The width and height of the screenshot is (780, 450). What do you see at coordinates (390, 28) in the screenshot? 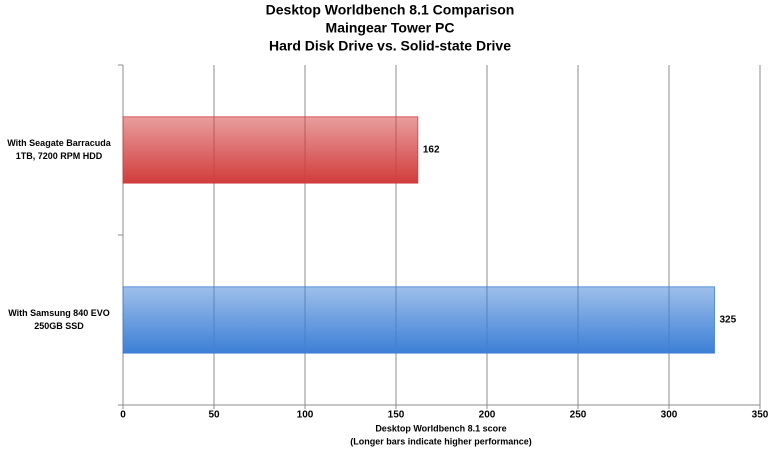
I see `chart-subtitle: Maingear Tower PC` at bounding box center [390, 28].